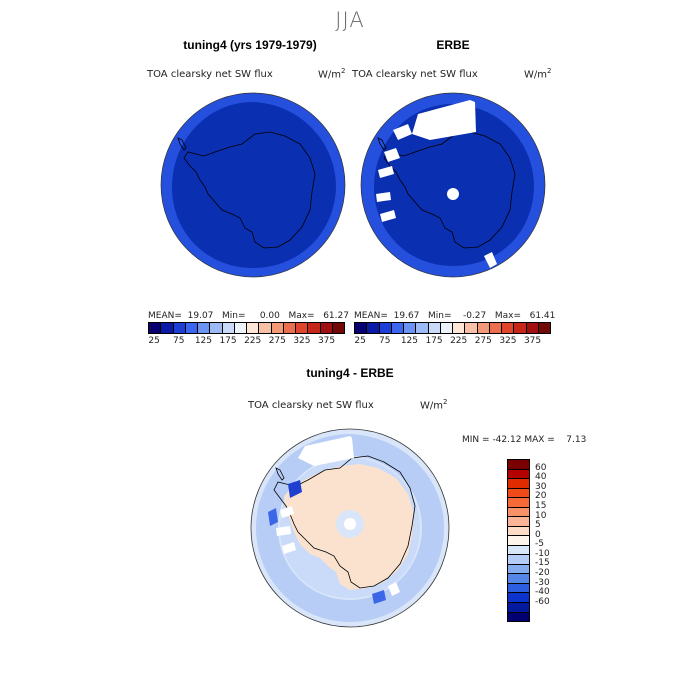 This screenshot has width=700, height=700. Describe the element at coordinates (179, 341) in the screenshot. I see `left-colorbar-tick: 75` at that location.